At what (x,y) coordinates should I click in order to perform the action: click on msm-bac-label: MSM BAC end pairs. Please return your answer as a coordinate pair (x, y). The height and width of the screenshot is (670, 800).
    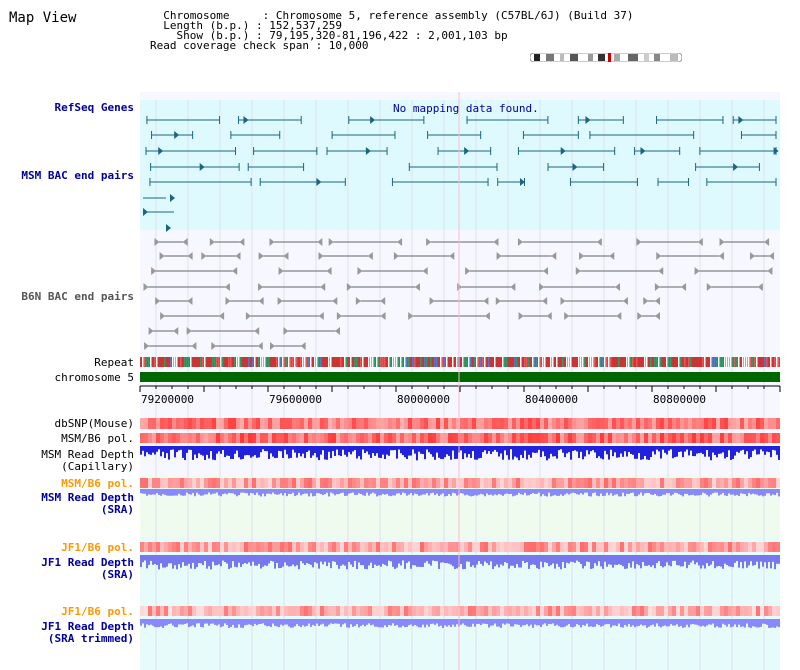
    Looking at the image, I should click on (77, 175).